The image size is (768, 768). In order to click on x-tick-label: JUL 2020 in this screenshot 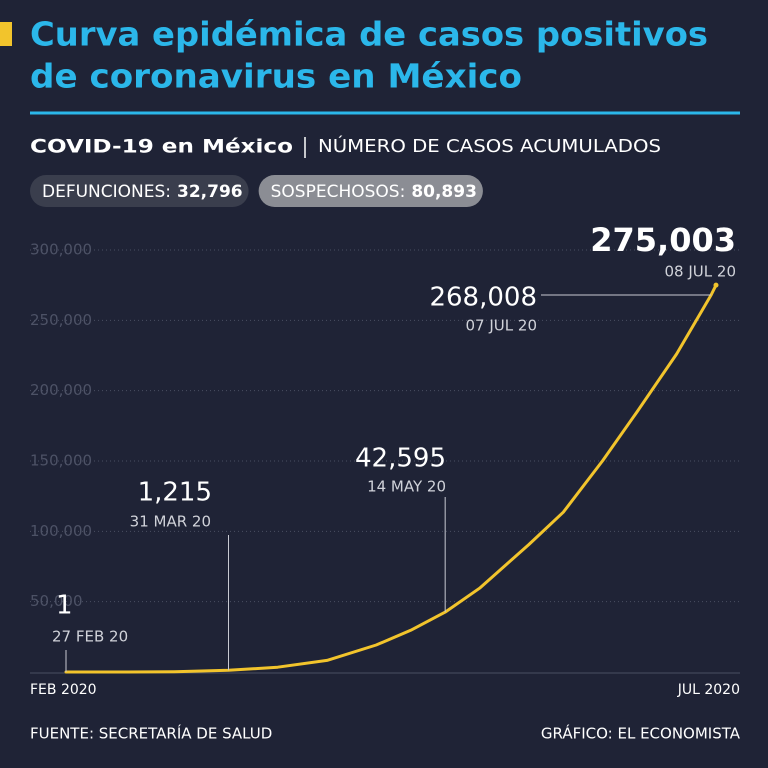, I will do `click(708, 690)`.